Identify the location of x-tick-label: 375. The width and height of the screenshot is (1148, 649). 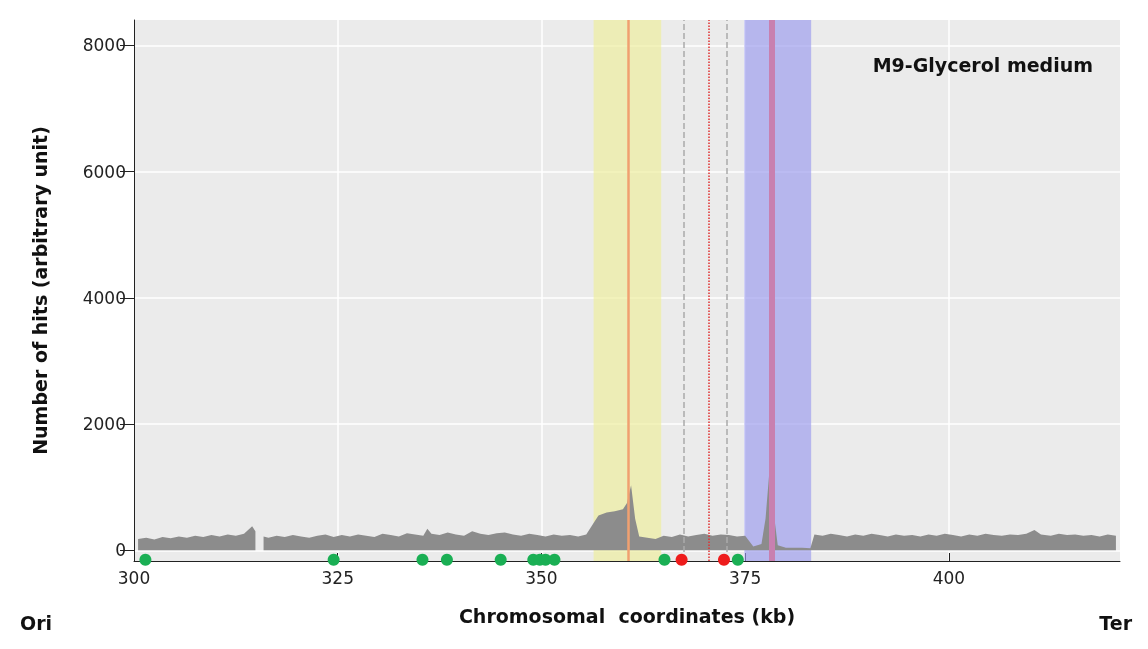
(745, 577).